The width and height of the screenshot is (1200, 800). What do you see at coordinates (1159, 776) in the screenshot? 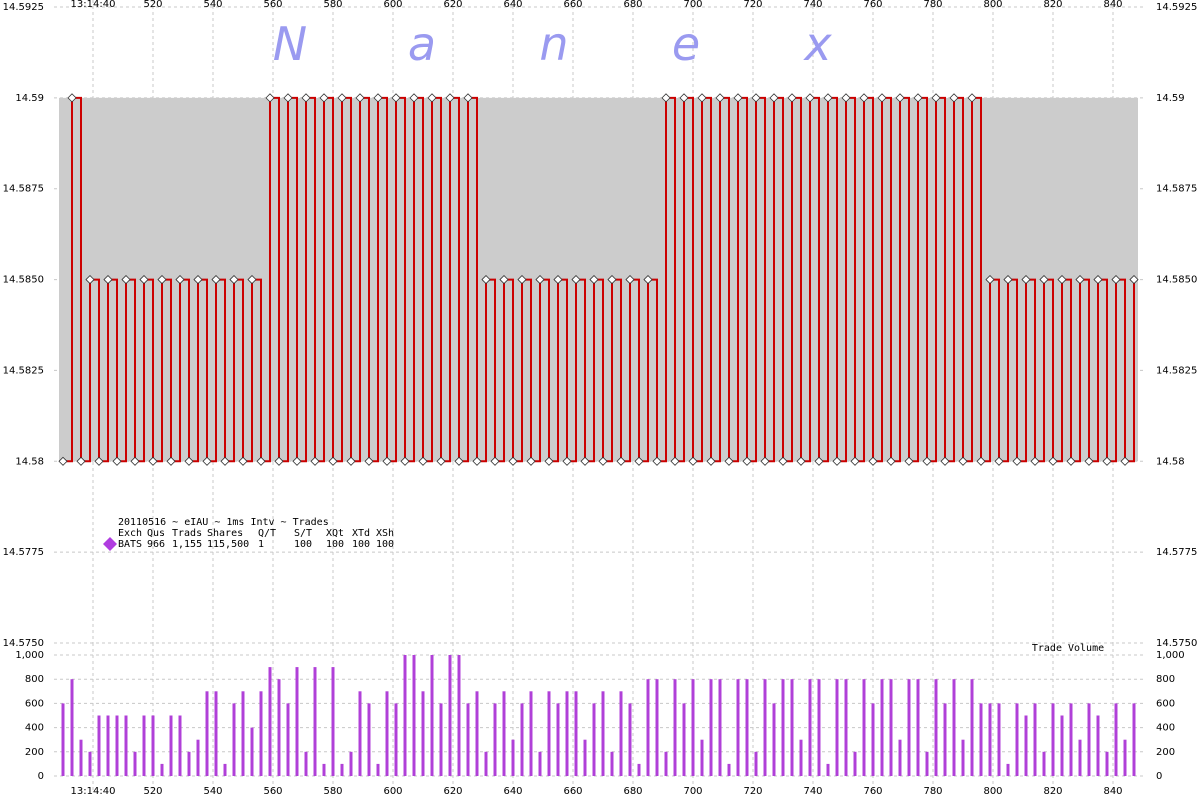
I see `y-tick-label-right: 0` at bounding box center [1159, 776].